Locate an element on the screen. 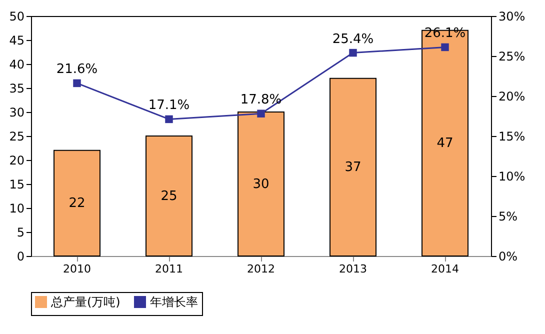  data-label: 21.6% is located at coordinates (77, 70).